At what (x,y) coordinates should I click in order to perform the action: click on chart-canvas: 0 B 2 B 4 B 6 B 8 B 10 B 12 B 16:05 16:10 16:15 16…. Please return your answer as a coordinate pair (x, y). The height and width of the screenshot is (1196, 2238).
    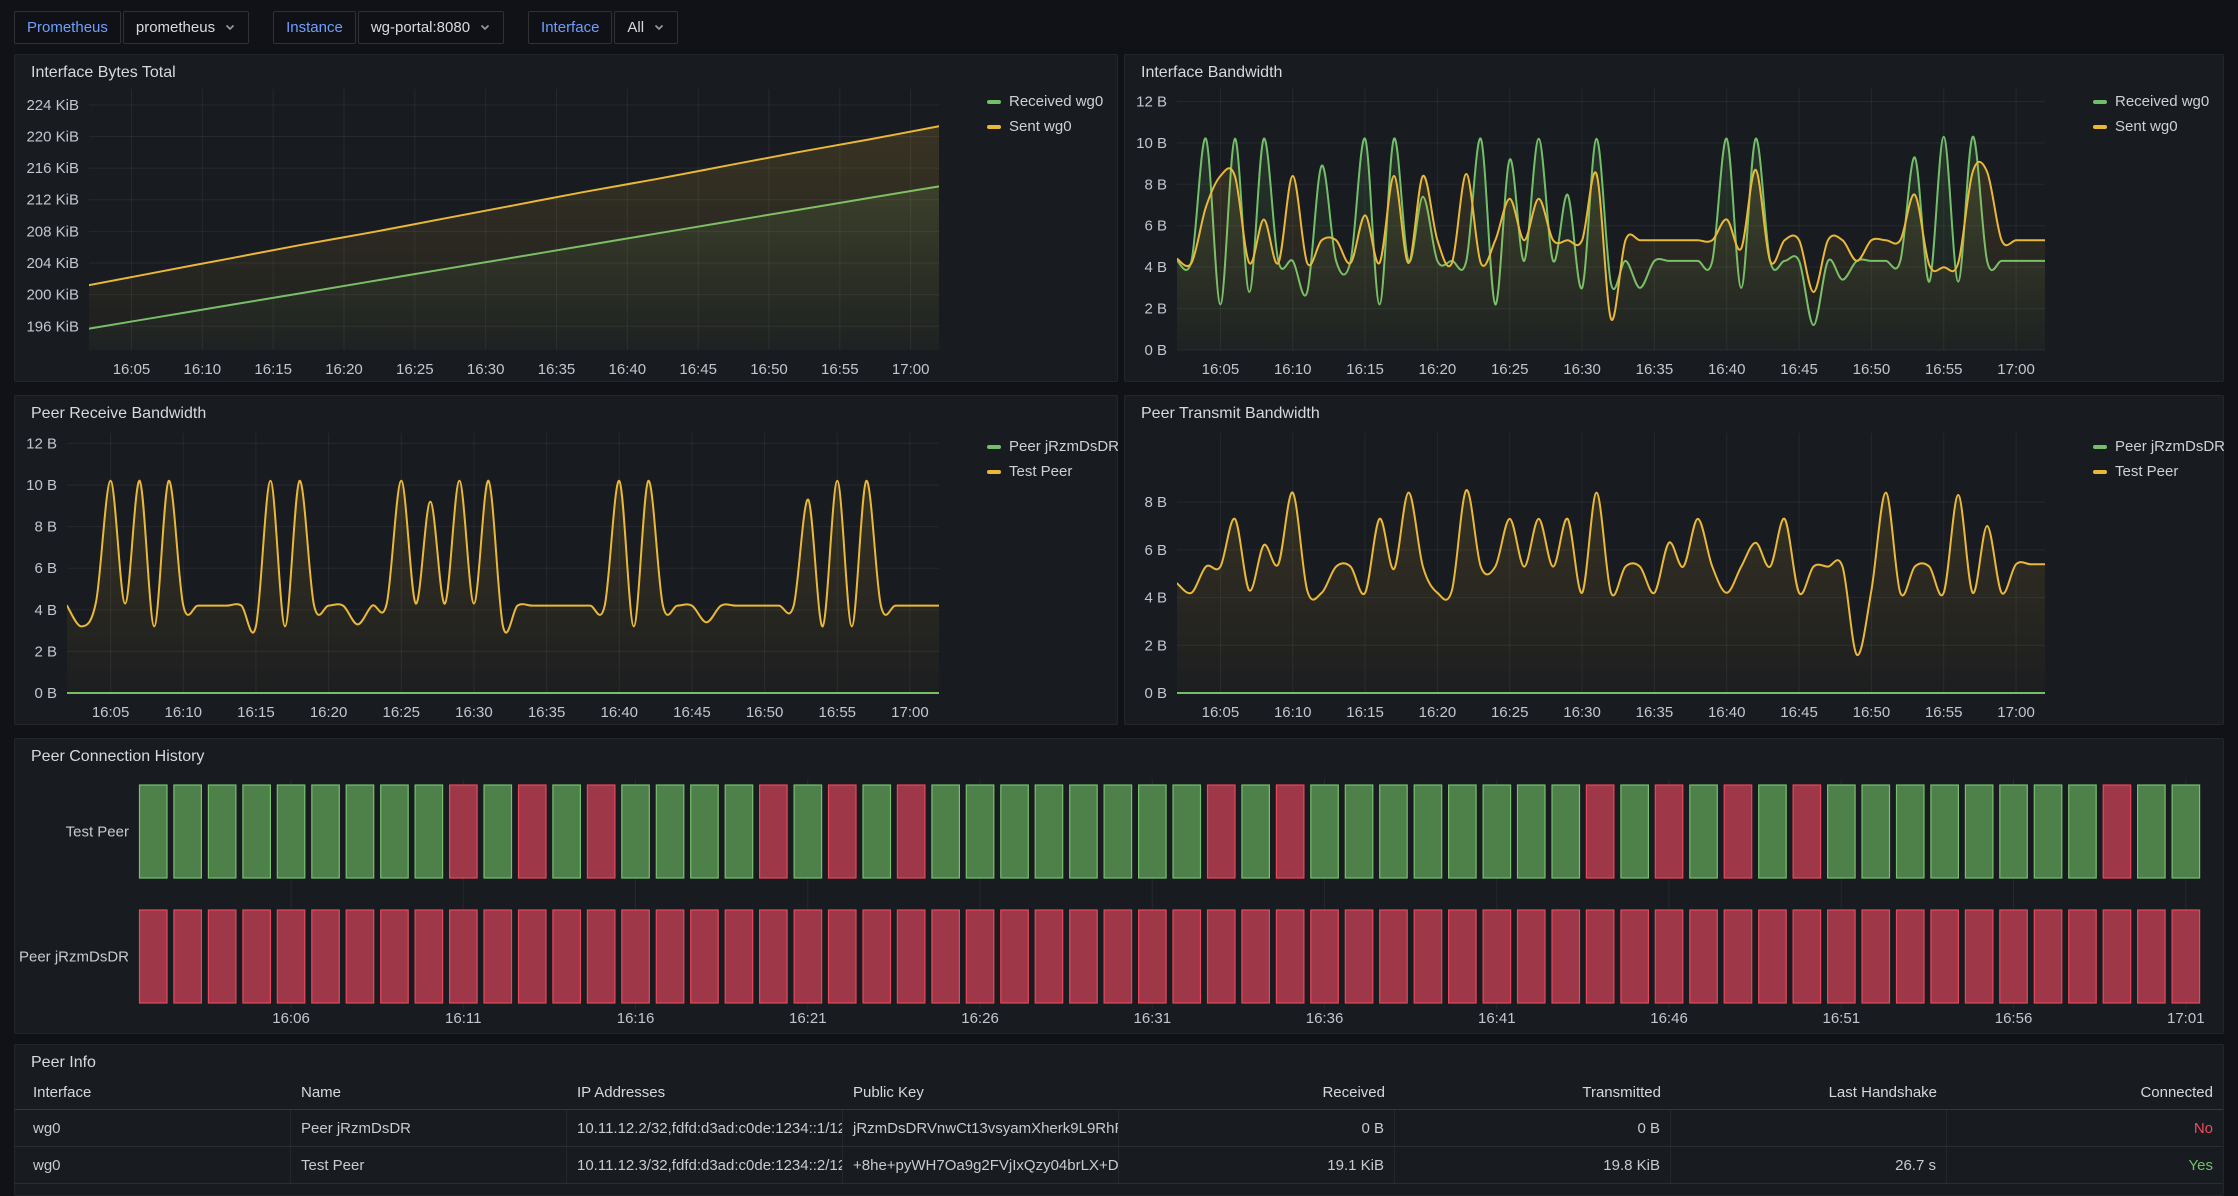
    Looking at the image, I should click on (566, 560).